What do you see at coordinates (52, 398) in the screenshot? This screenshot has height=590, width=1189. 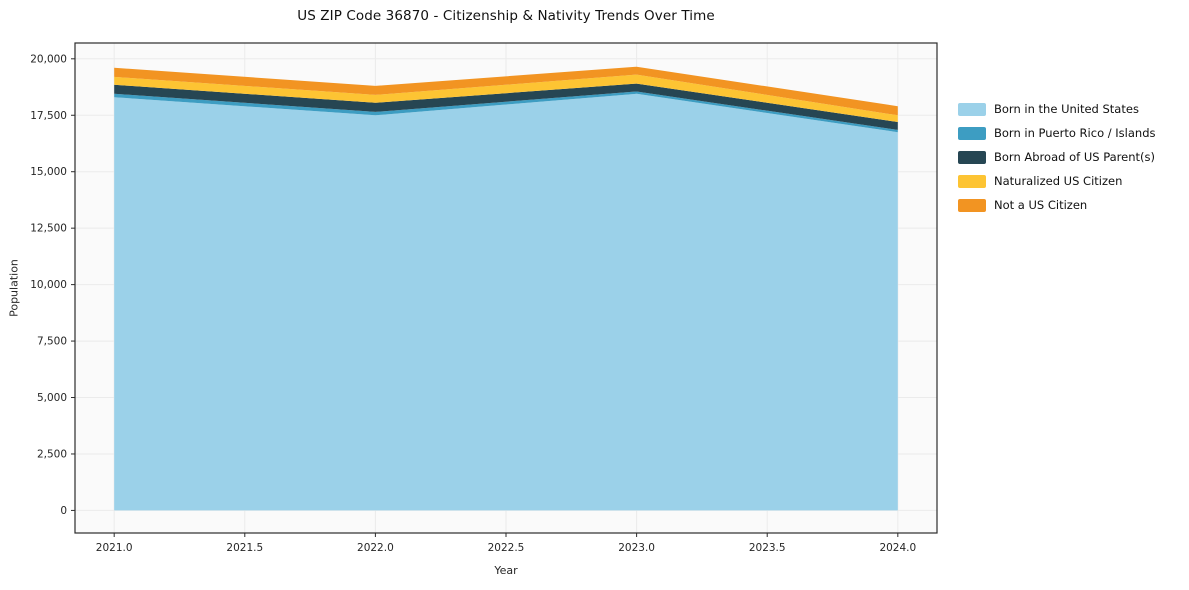 I see `y-tick-label: 5,000` at bounding box center [52, 398].